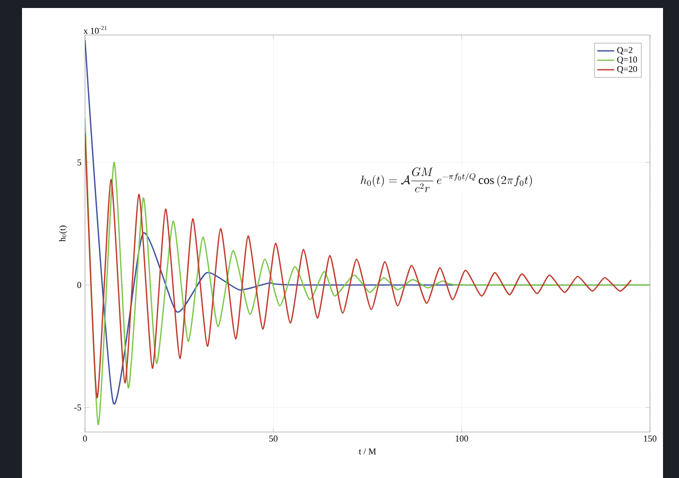  I want to click on legend-label: Q=10, so click(627, 60).